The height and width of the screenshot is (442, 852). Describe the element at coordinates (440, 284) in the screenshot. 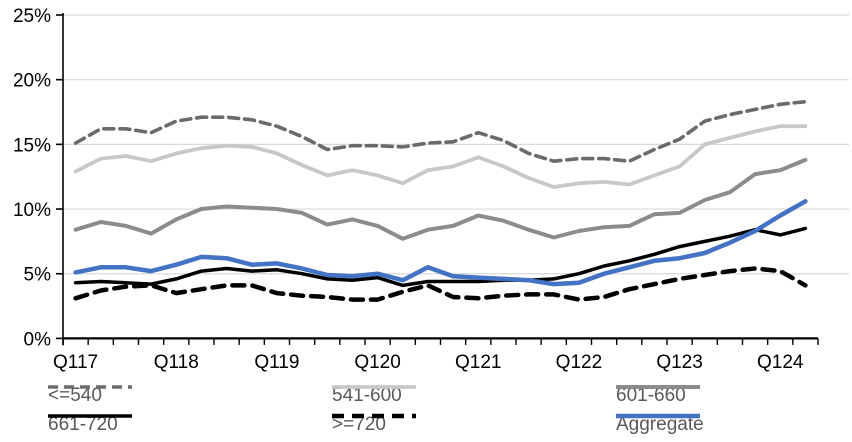

I see `series-line->=720` at that location.